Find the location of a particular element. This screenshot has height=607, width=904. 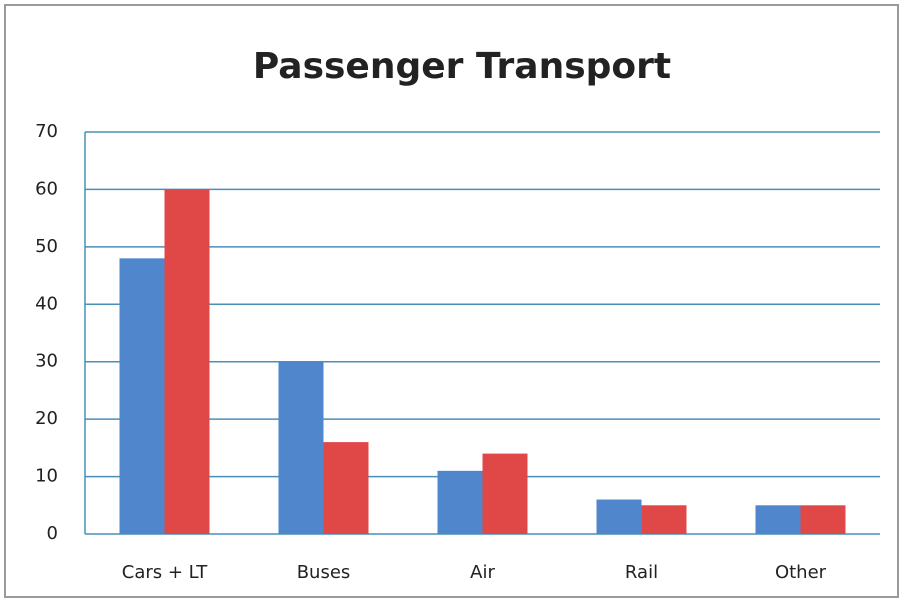

y-tick-label: 10 is located at coordinates (46, 476).